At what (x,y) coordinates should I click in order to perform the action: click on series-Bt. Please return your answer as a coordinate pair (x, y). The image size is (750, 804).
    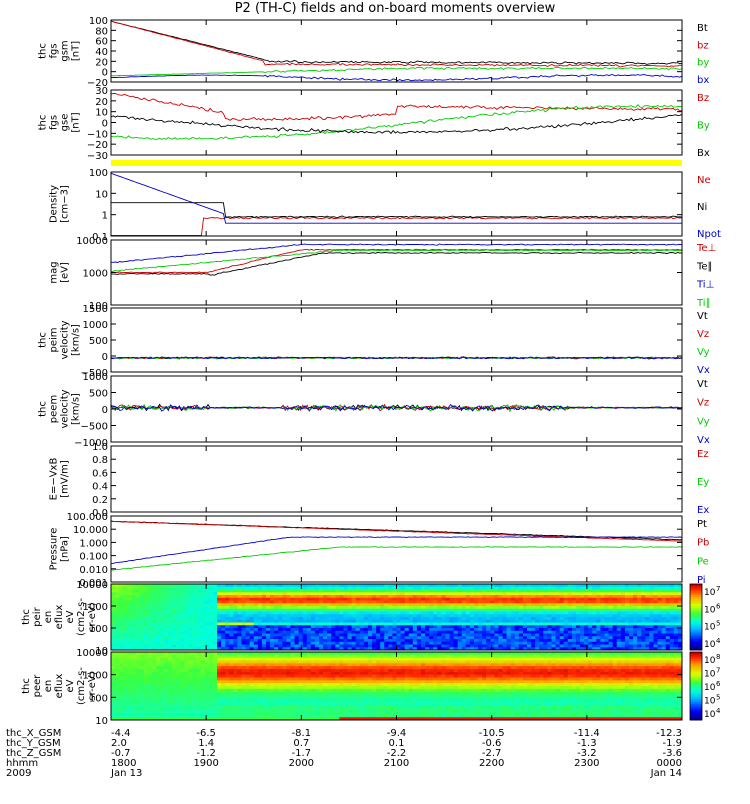
    Looking at the image, I should click on (396, 42).